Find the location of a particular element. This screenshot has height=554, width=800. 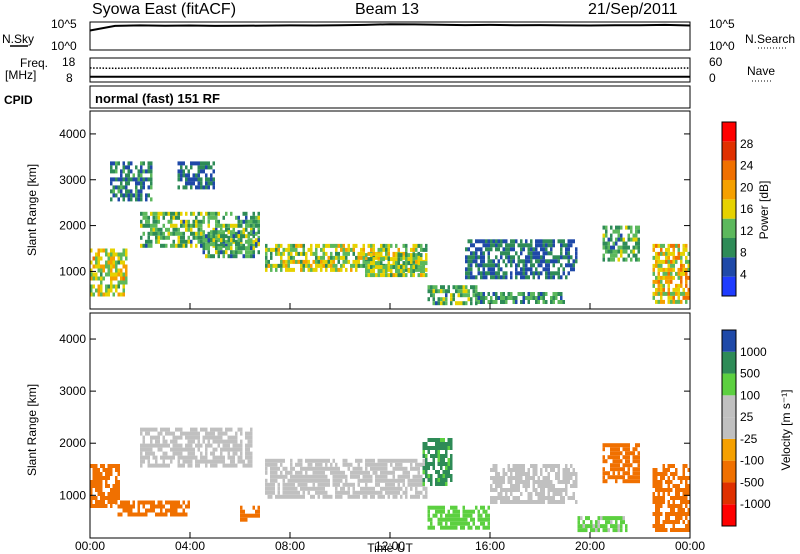

velocity-colorbar-tick: -25 is located at coordinates (749, 439).